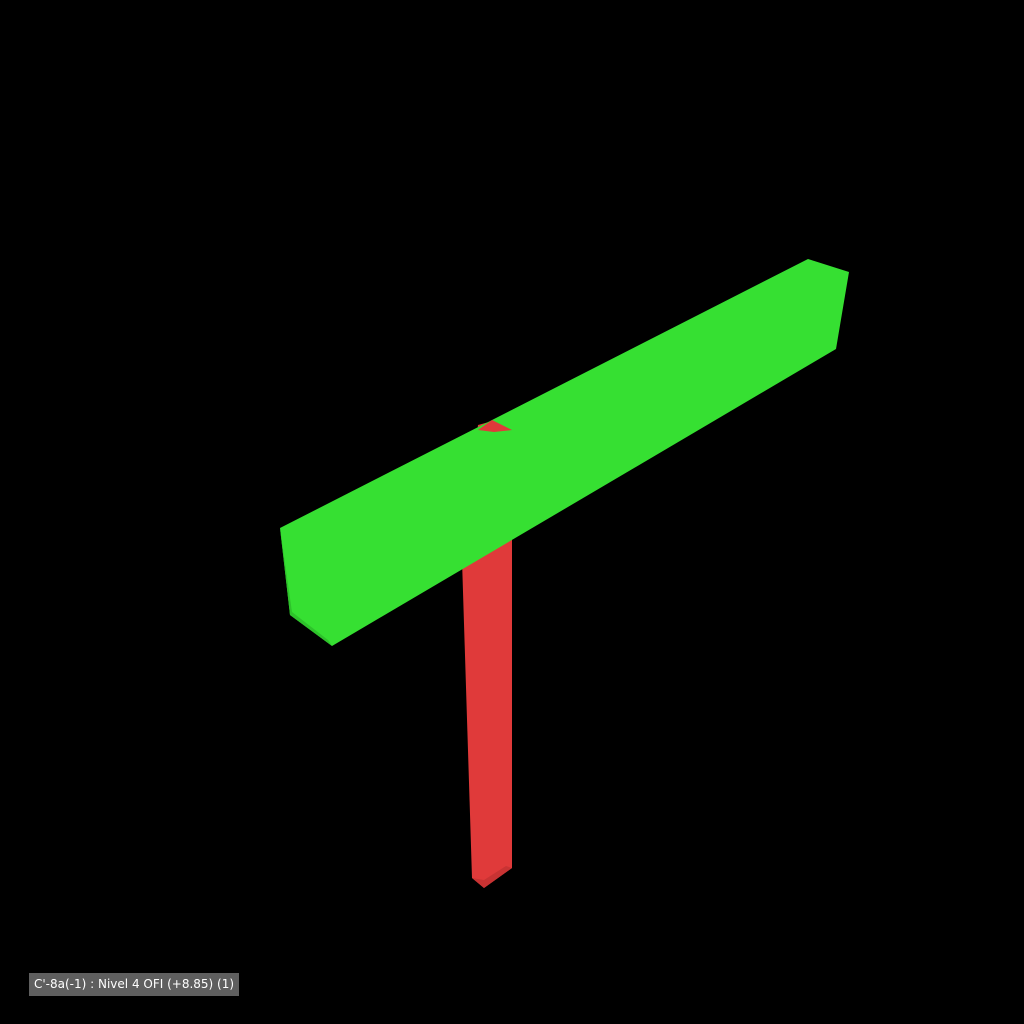 This screenshot has width=1024, height=1024. Describe the element at coordinates (495, 426) in the screenshot. I see `column-top-tip` at that location.